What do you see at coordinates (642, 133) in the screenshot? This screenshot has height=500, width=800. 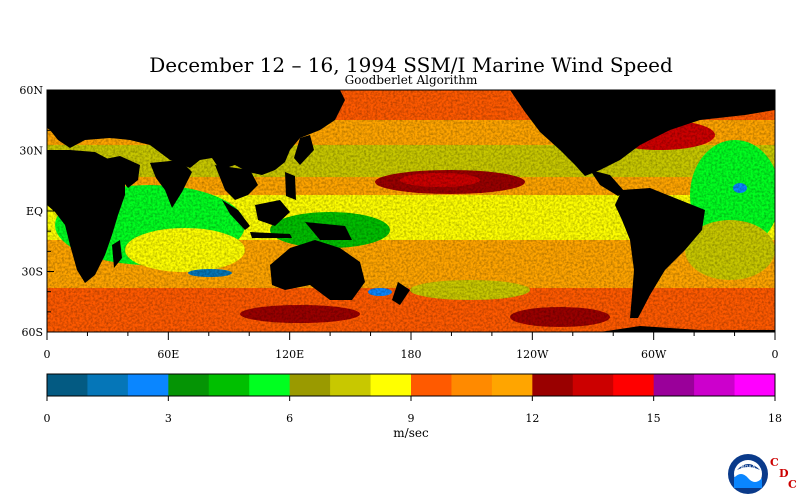 I see `land-north-america` at bounding box center [642, 133].